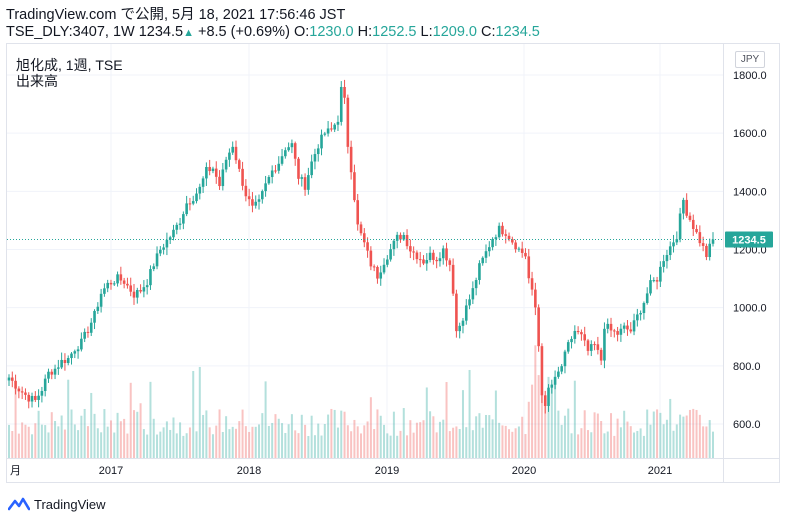 This screenshot has width=786, height=522. What do you see at coordinates (750, 59) in the screenshot?
I see `currency-button: JPY` at bounding box center [750, 59].